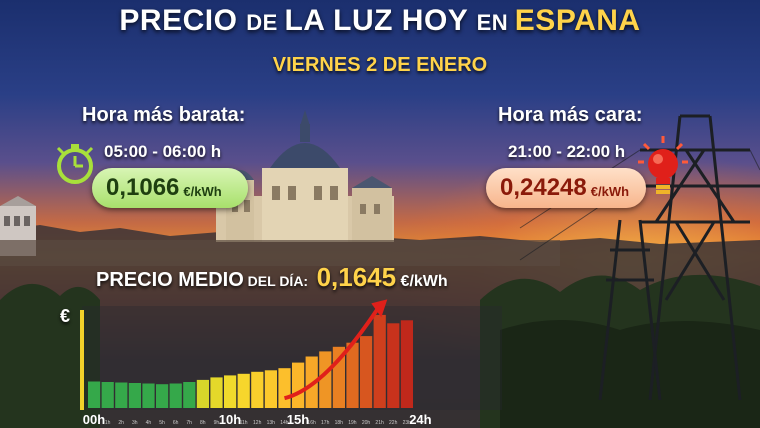 The height and width of the screenshot is (428, 760). What do you see at coordinates (189, 423) in the screenshot?
I see `x-tick-7h: 7h` at bounding box center [189, 423].